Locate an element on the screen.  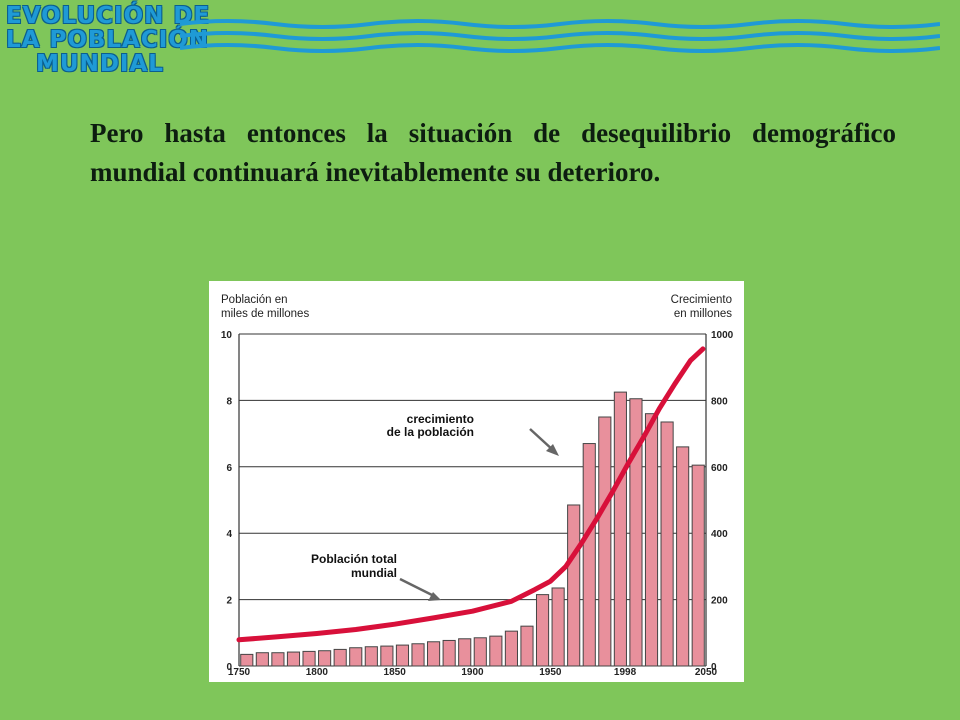
x-tick-label: 1800 is located at coordinates (317, 672).